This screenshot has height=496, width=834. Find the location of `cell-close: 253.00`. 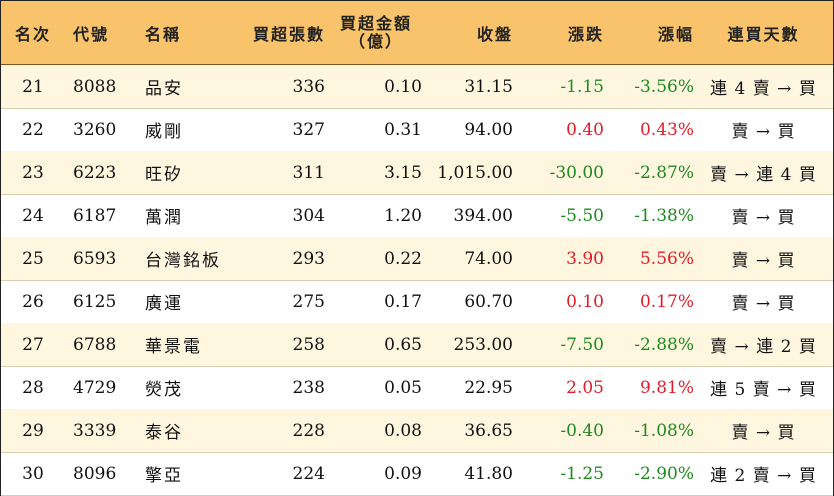

cell-close: 253.00 is located at coordinates (483, 344).